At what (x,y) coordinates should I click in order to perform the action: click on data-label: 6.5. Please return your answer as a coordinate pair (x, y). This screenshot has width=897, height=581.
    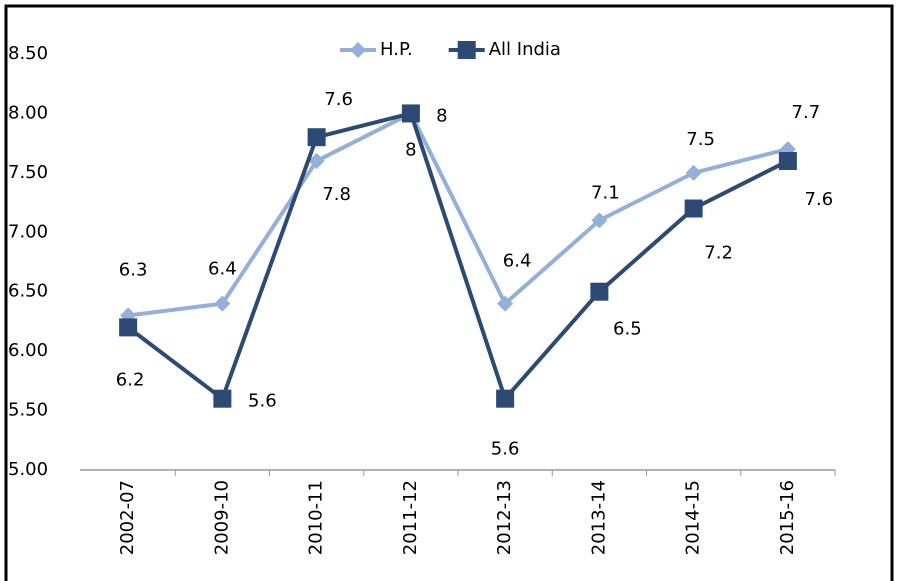
    Looking at the image, I should click on (627, 329).